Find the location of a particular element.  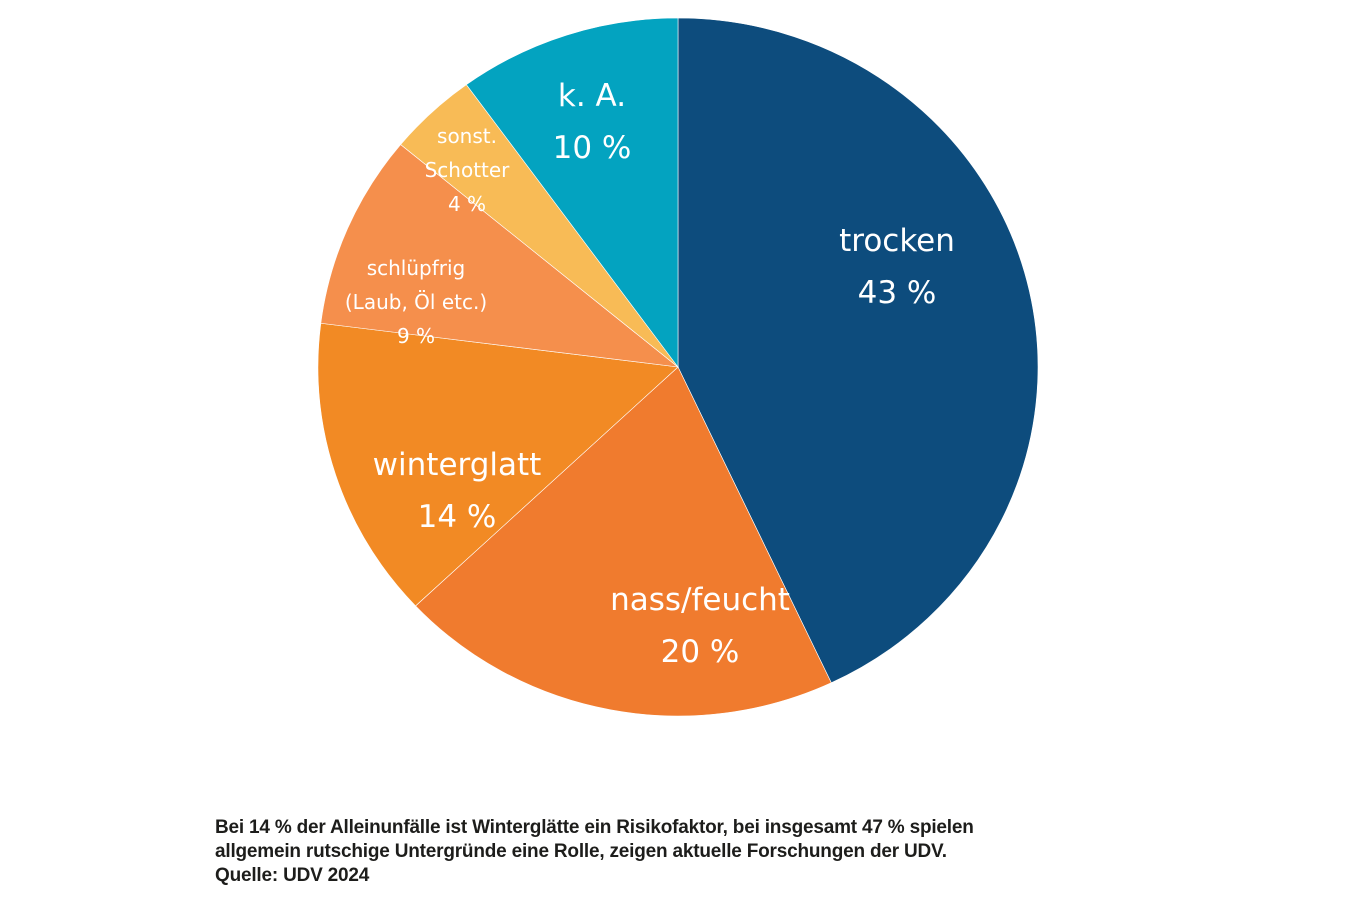

slice-label-k-a: k. A. 10 % is located at coordinates (592, 122).